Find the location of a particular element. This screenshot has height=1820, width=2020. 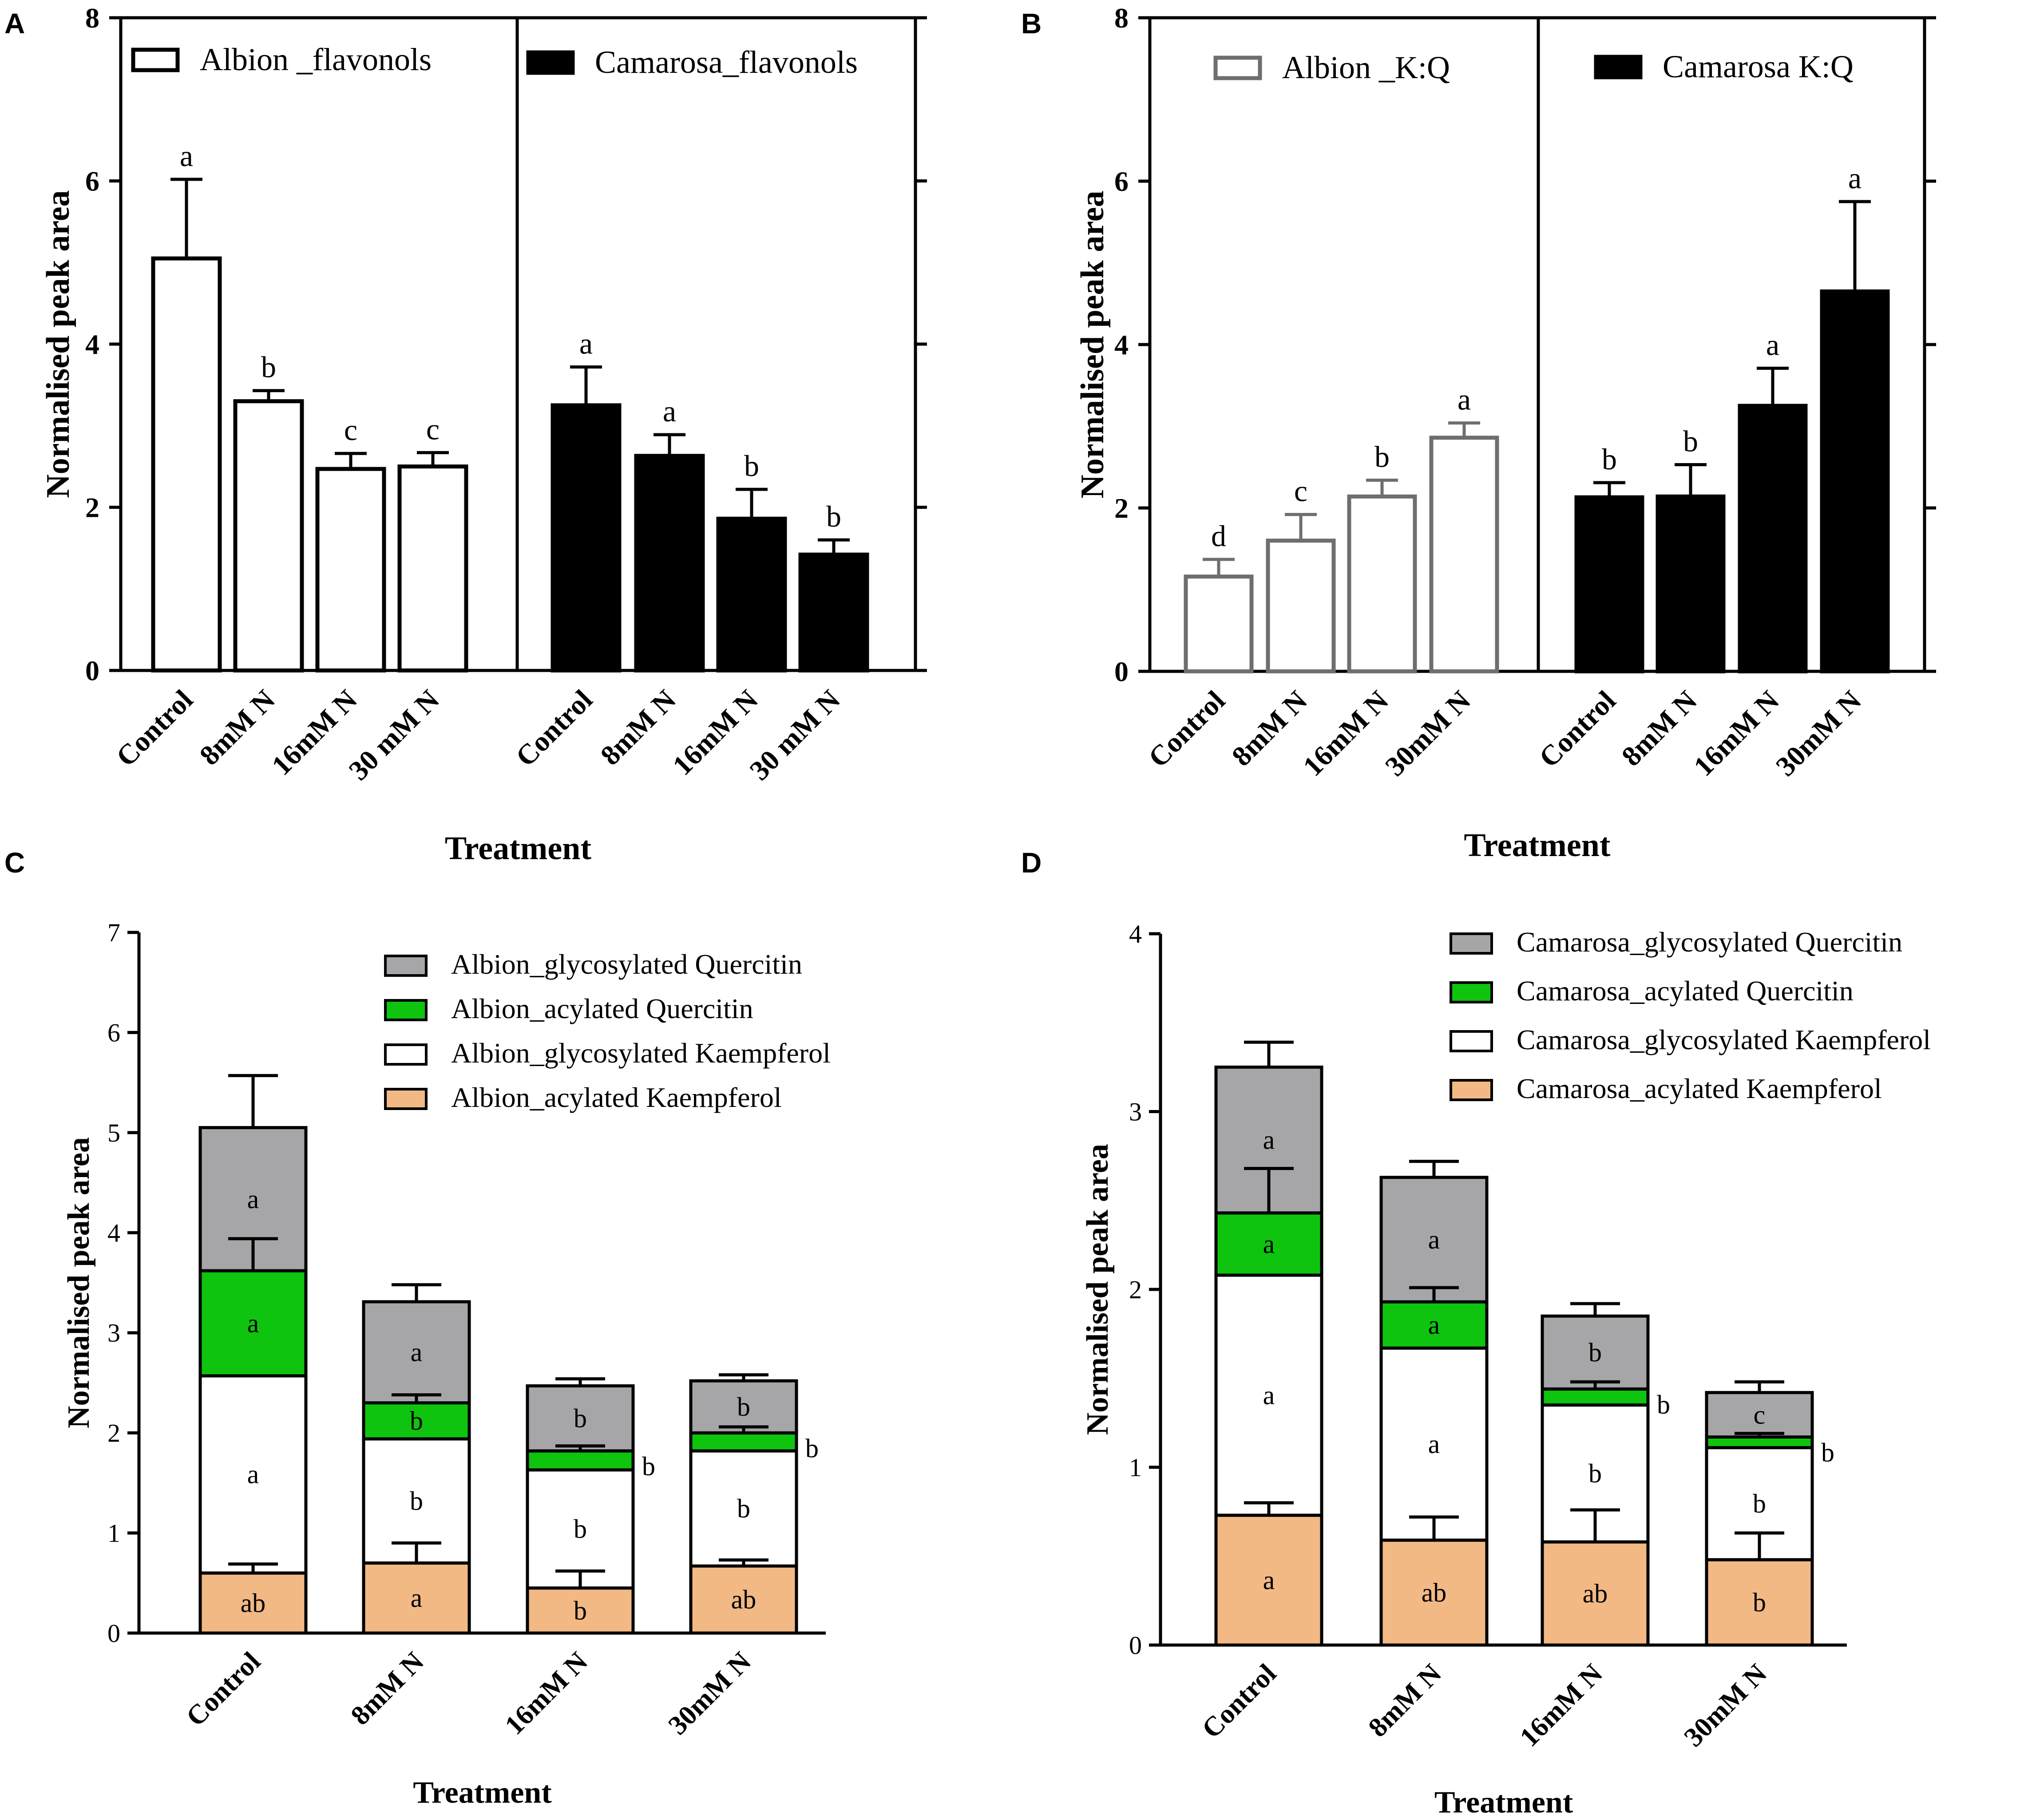

legend-label: Albion _K:Q is located at coordinates (1366, 67).